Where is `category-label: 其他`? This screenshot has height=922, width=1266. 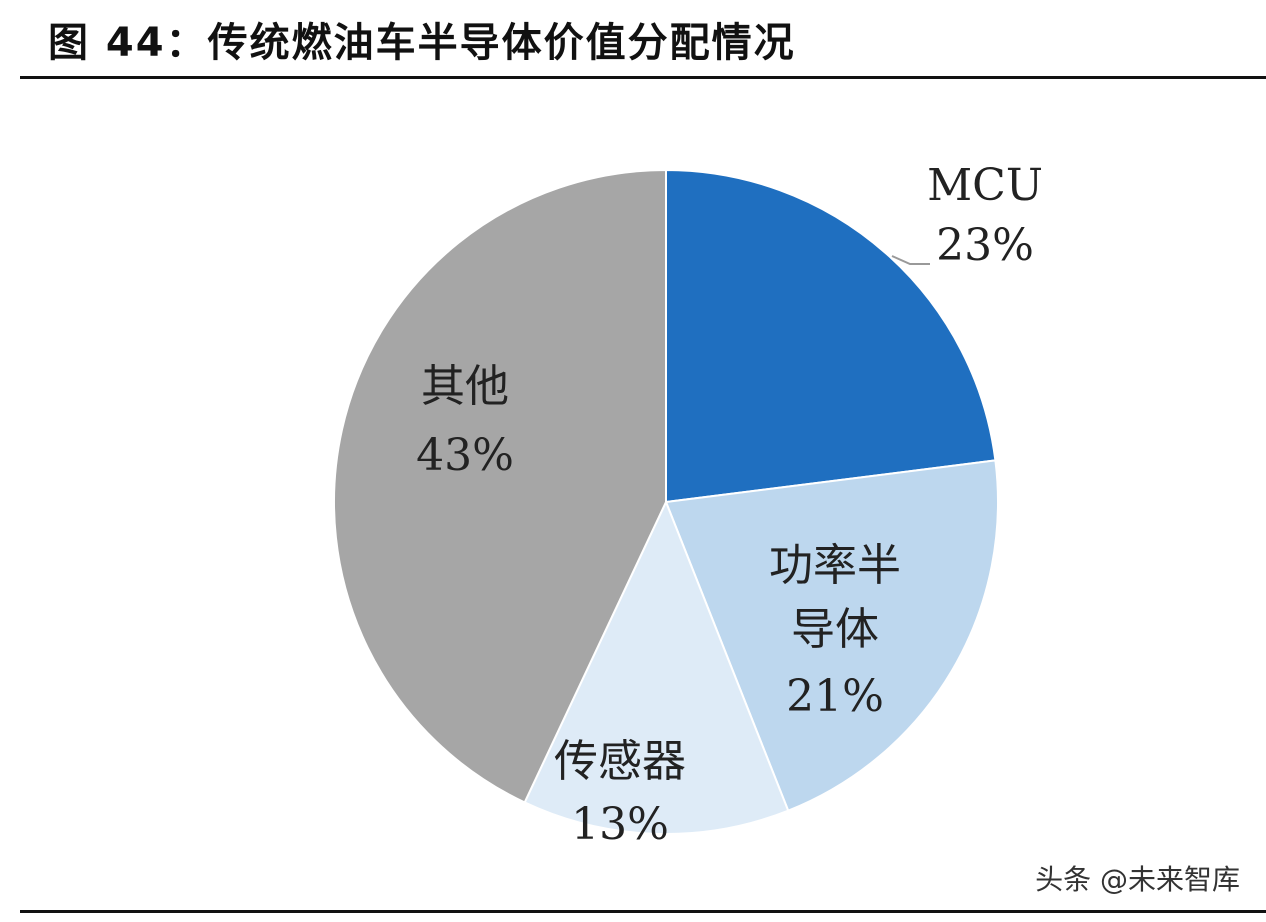 category-label: 其他 is located at coordinates (465, 386).